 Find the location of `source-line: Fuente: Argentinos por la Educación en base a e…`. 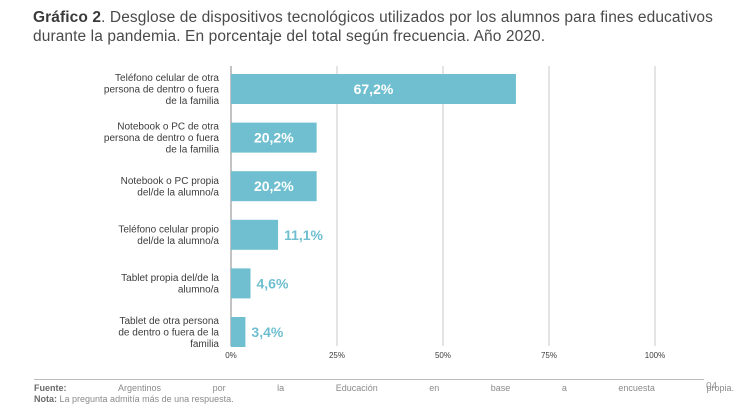

source-line: Fuente: Argentinos por la Educación en base a e… is located at coordinates (384, 388).